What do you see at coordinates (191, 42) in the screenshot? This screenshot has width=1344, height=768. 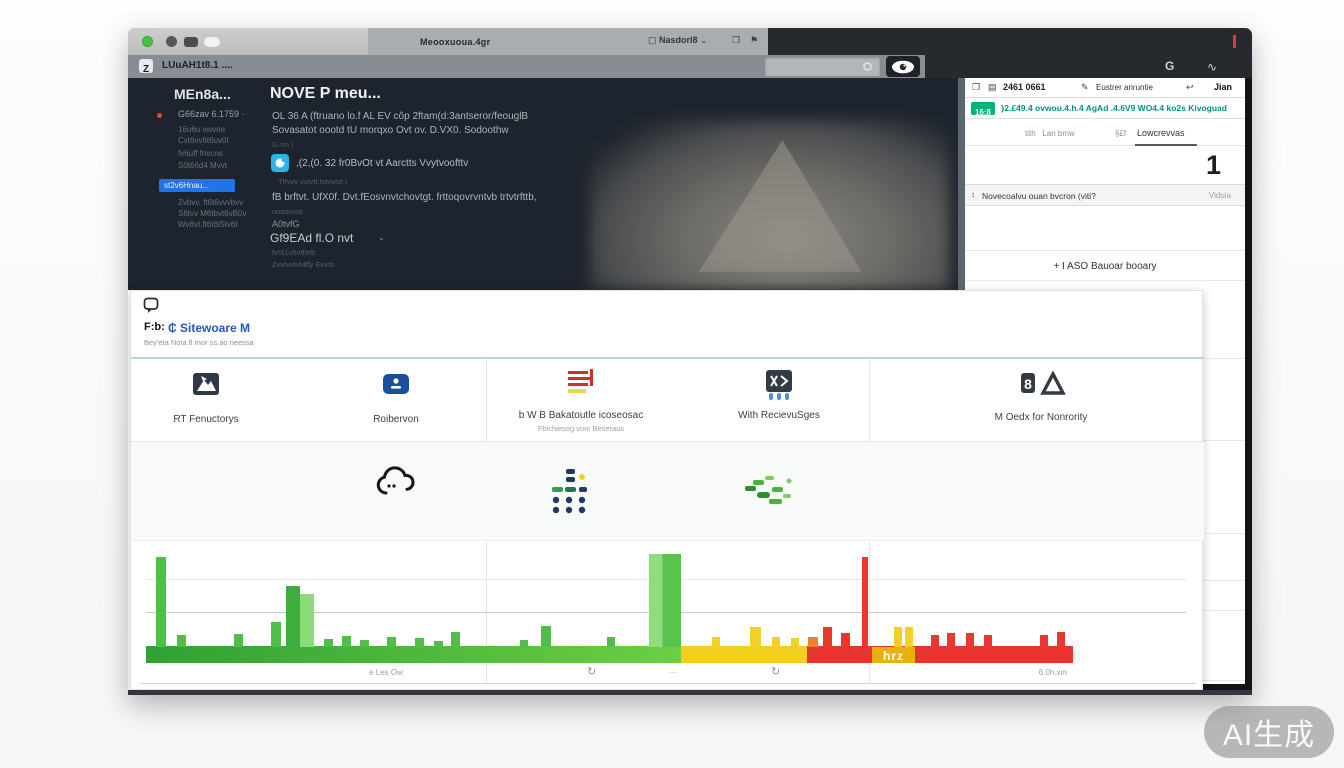 I see `zoom-button` at bounding box center [191, 42].